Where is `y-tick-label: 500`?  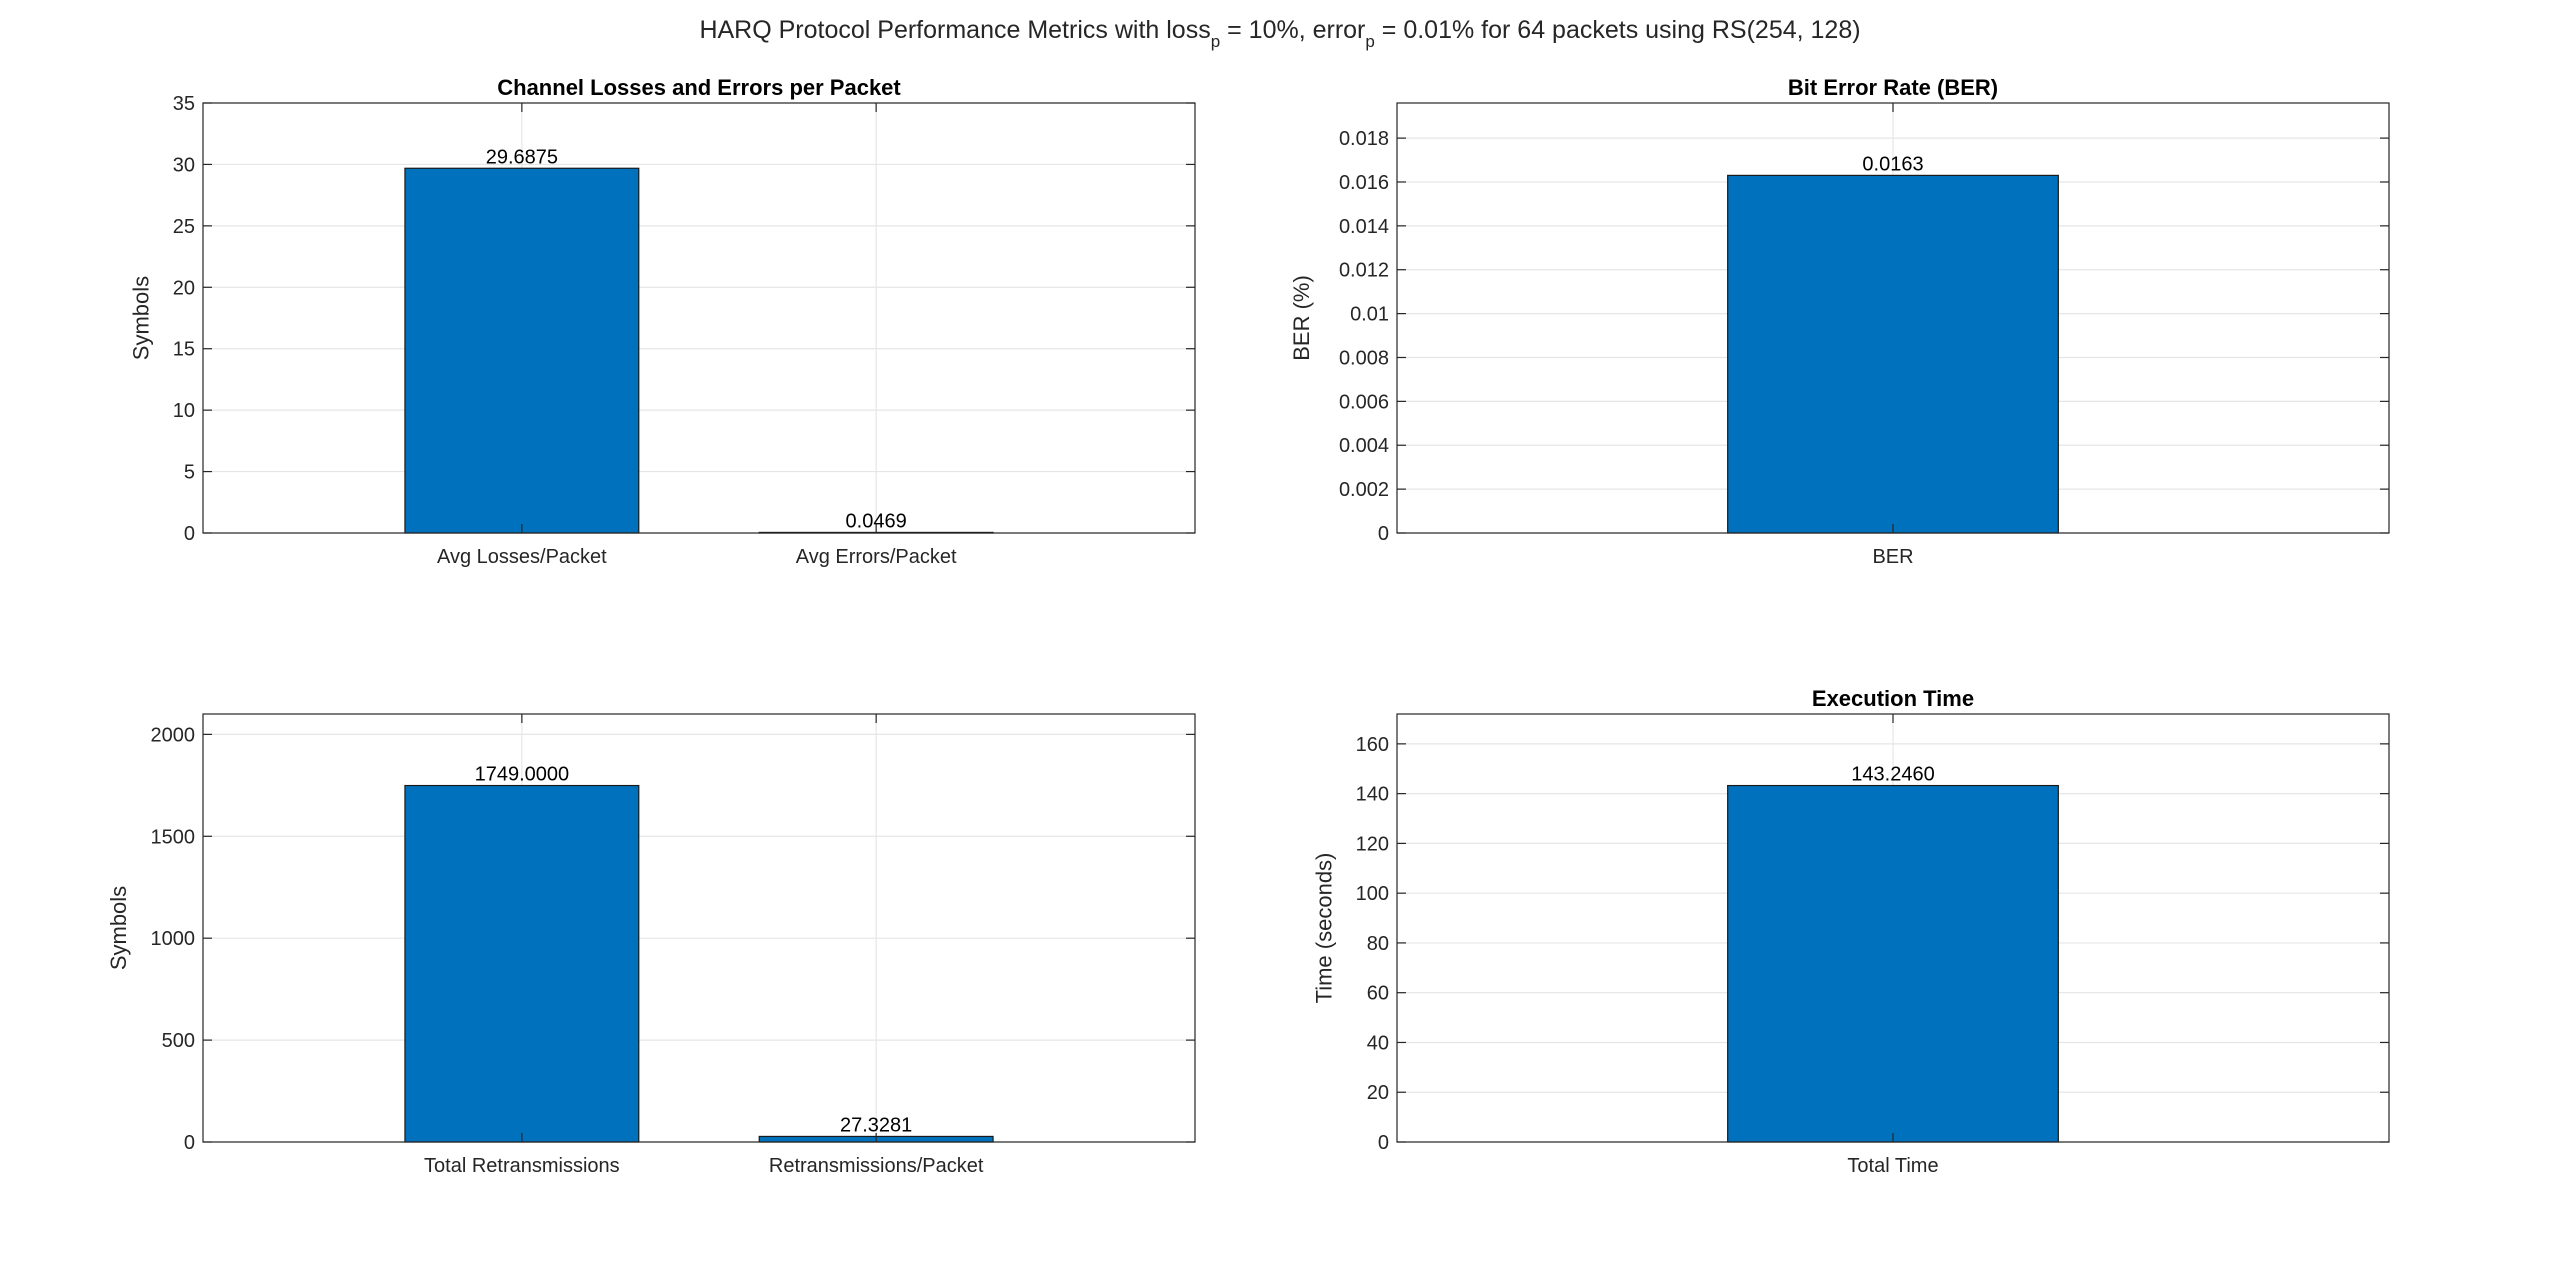
y-tick-label: 500 is located at coordinates (178, 1041).